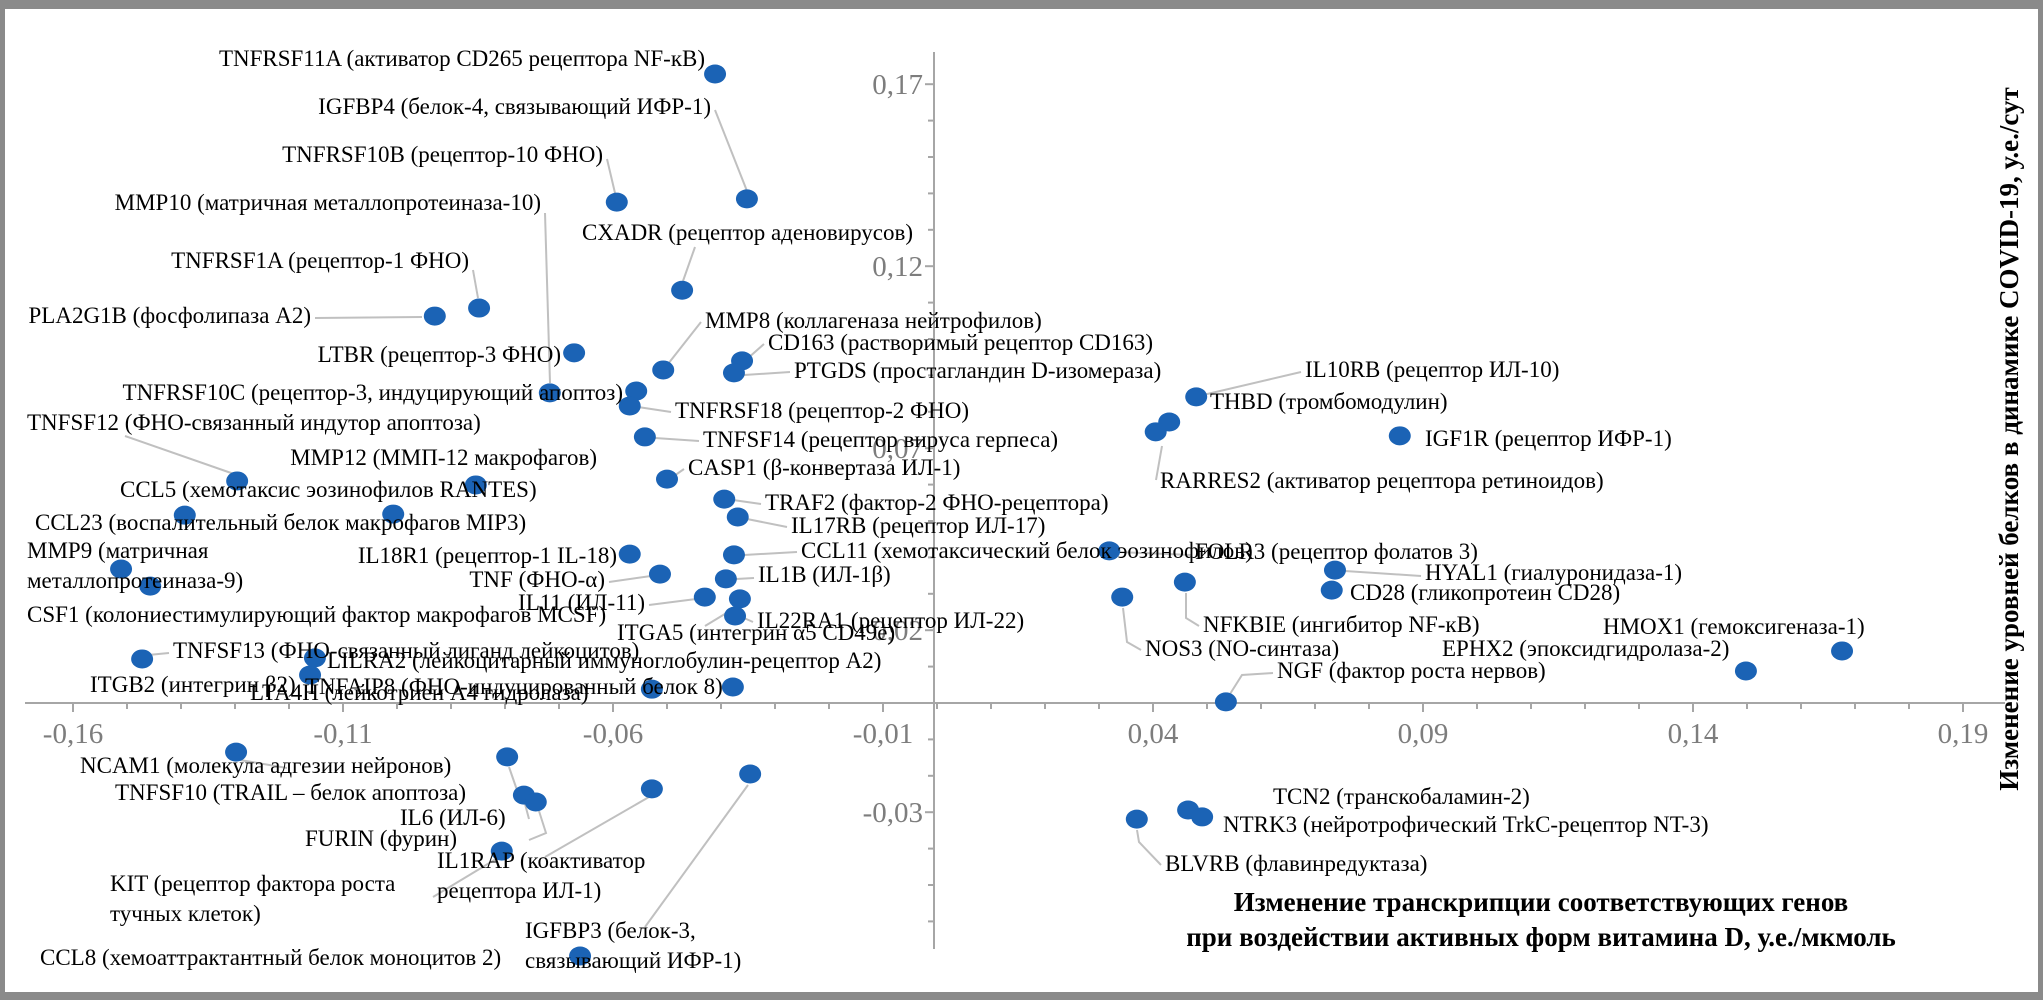 The image size is (2043, 1000). Describe the element at coordinates (1734, 626) in the screenshot. I see `label-HMOX1: HMOX1 (гемоксигеназа-1)` at that location.